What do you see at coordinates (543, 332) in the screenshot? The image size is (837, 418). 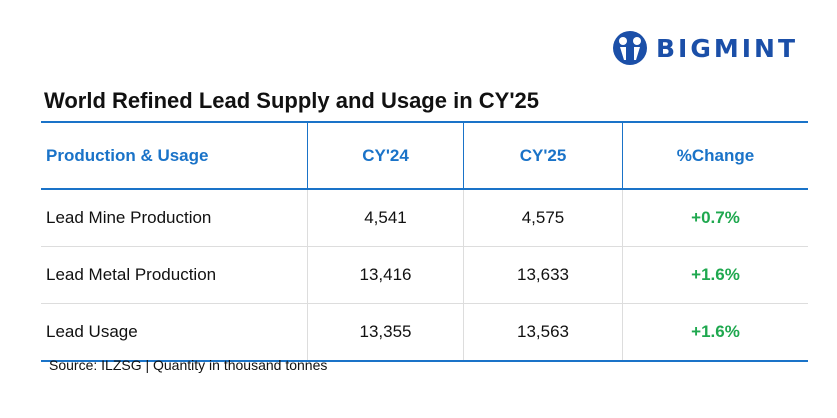 I see `cy25-value: 13,563` at bounding box center [543, 332].